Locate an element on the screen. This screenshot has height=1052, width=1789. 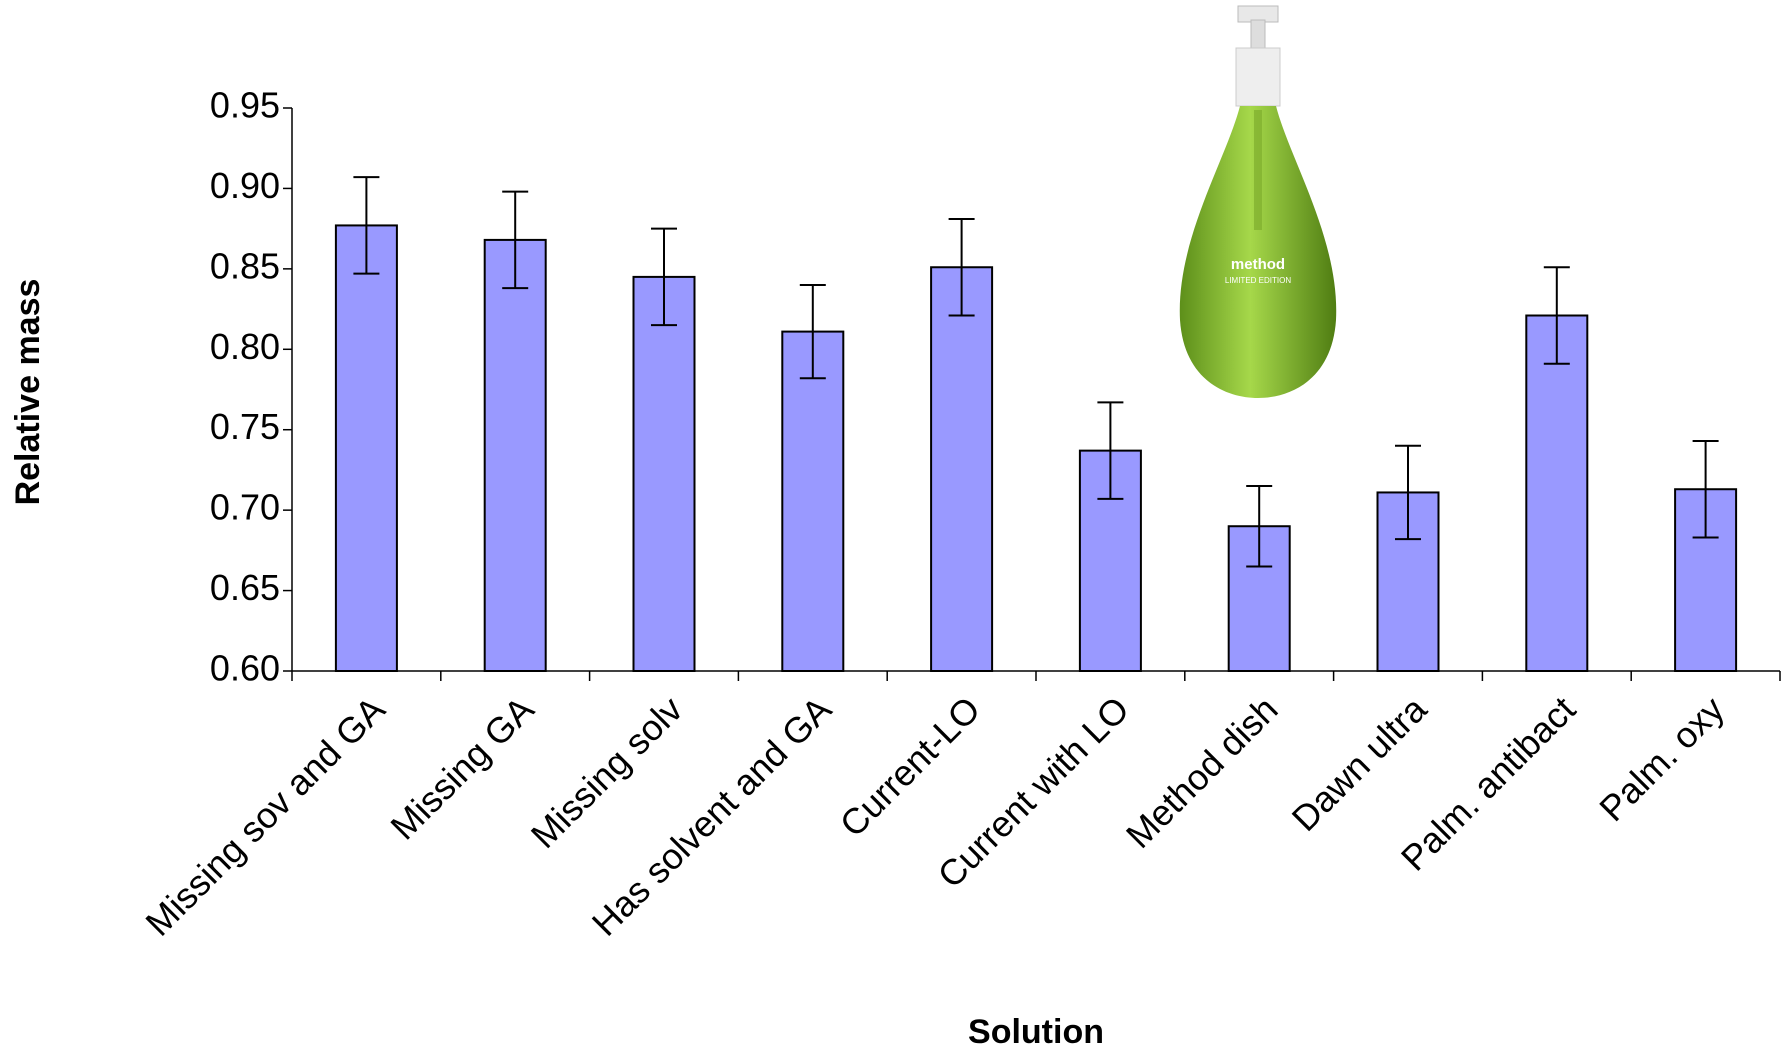
y-tick-label: 0.65 is located at coordinates (245, 587).